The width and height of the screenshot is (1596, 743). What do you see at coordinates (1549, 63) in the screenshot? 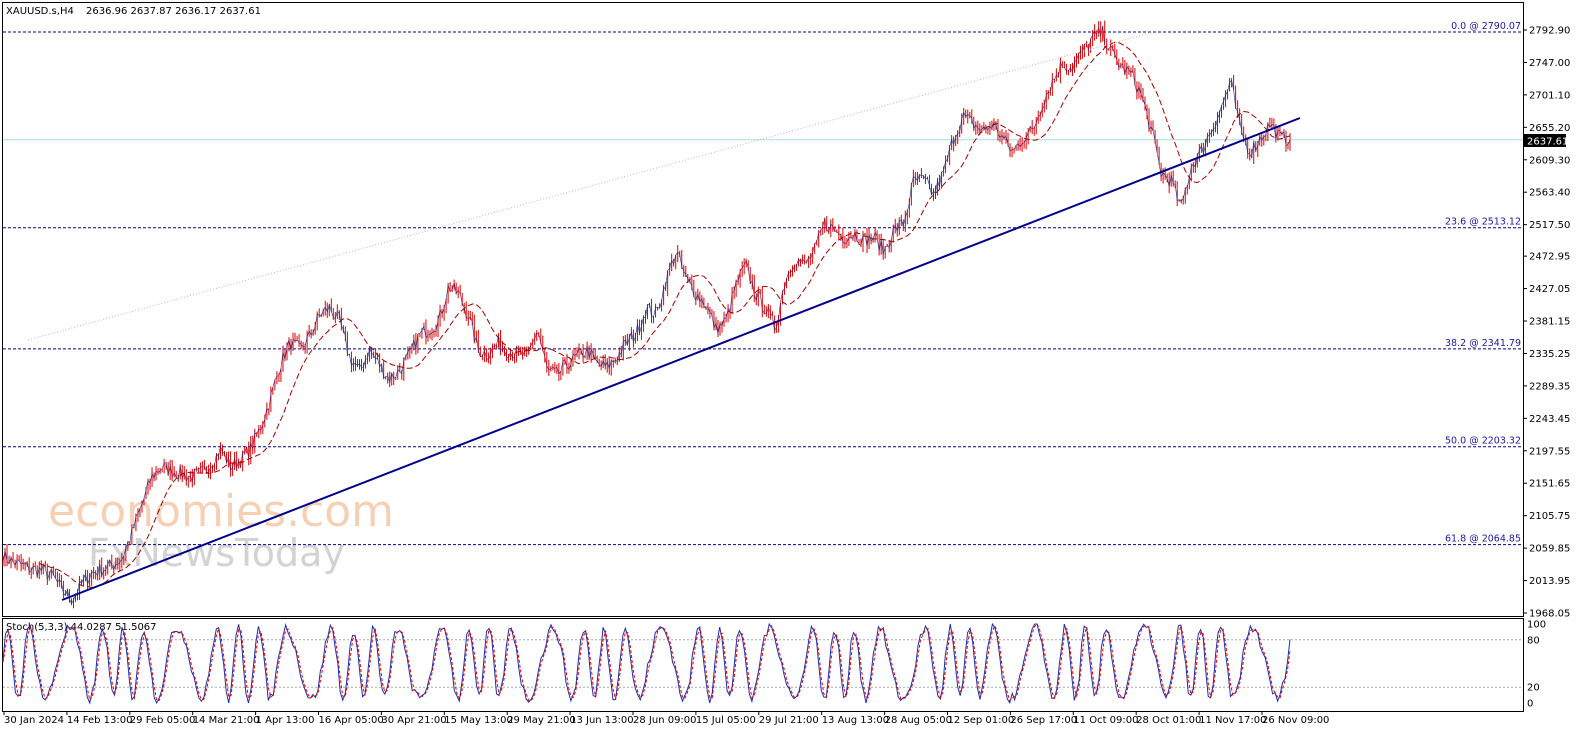
I see `price-axis-label: 2747.00` at bounding box center [1549, 63].